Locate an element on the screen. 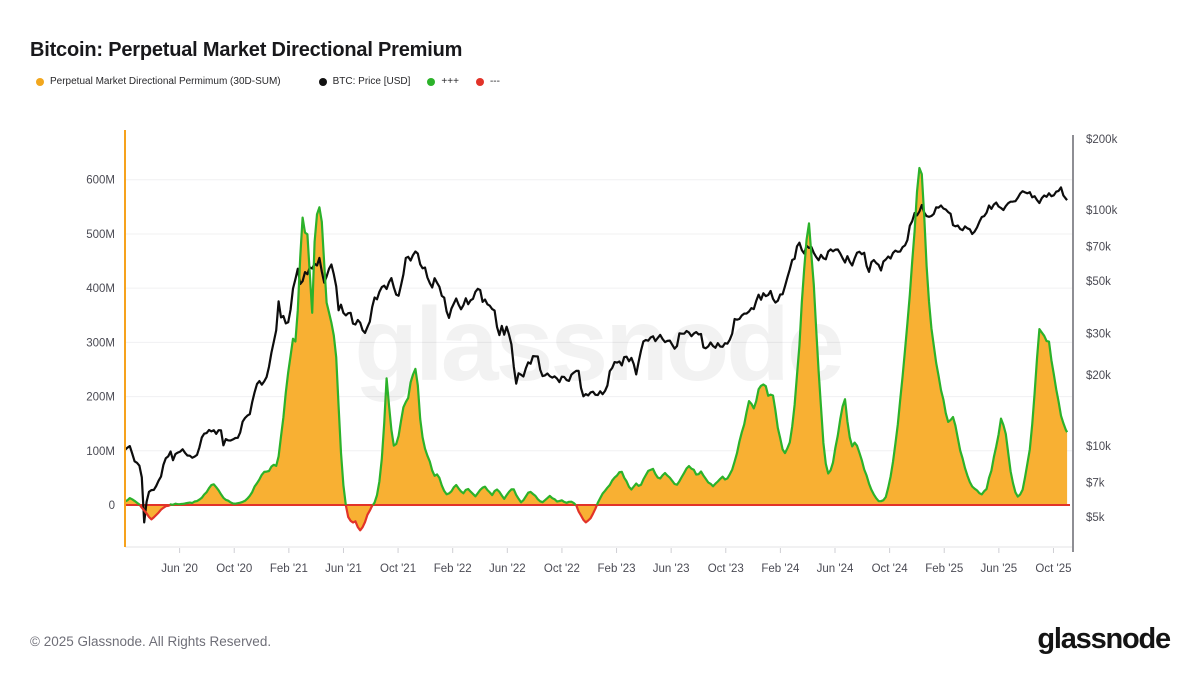 Image resolution: width=1200 pixels, height=675 pixels. btc-legend-dot-icon is located at coordinates (322, 81).